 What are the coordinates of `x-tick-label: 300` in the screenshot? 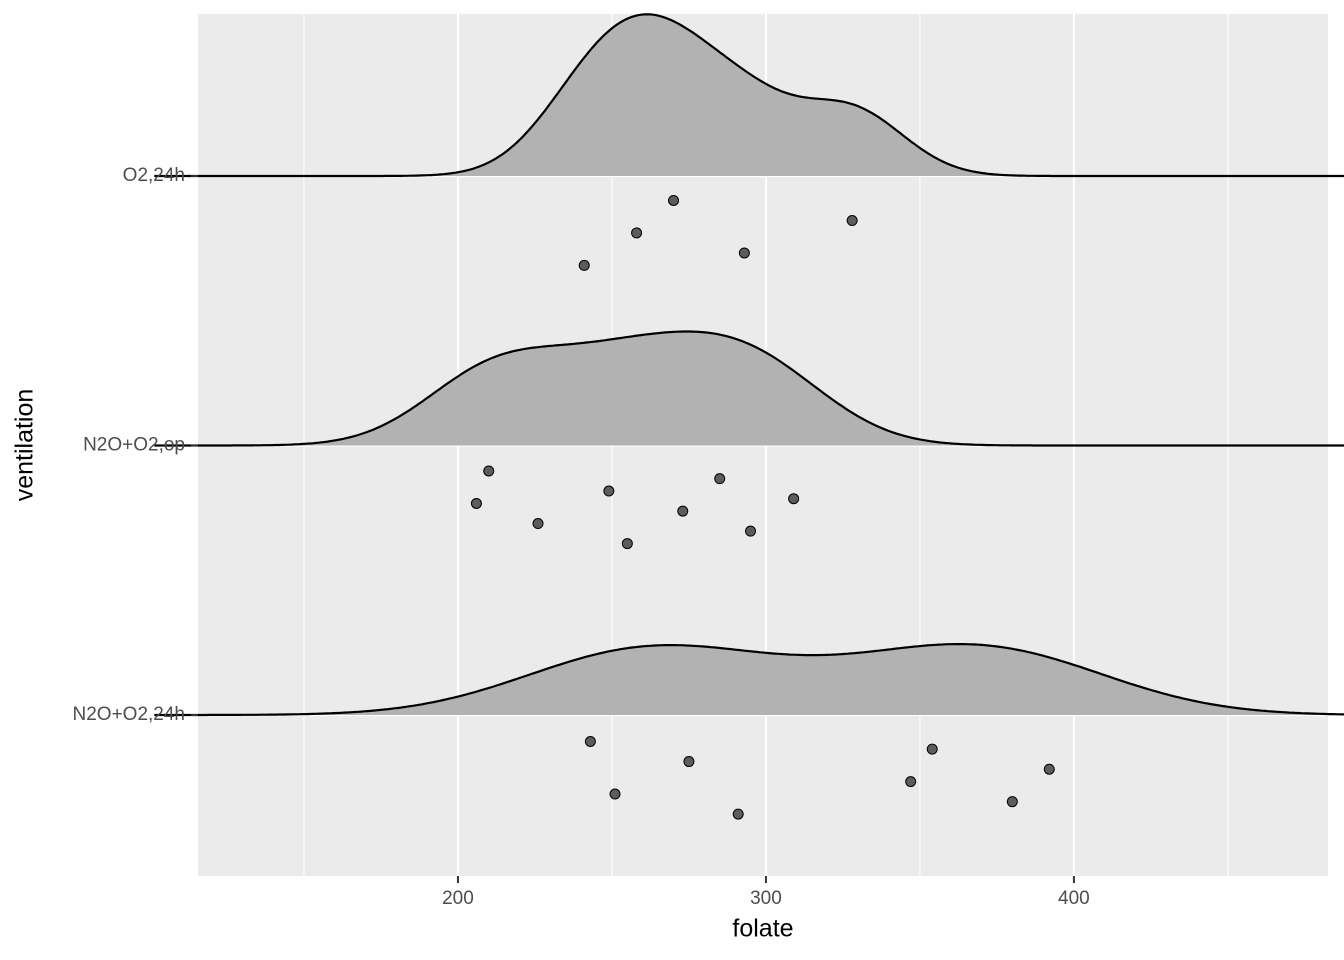 It's located at (766, 898).